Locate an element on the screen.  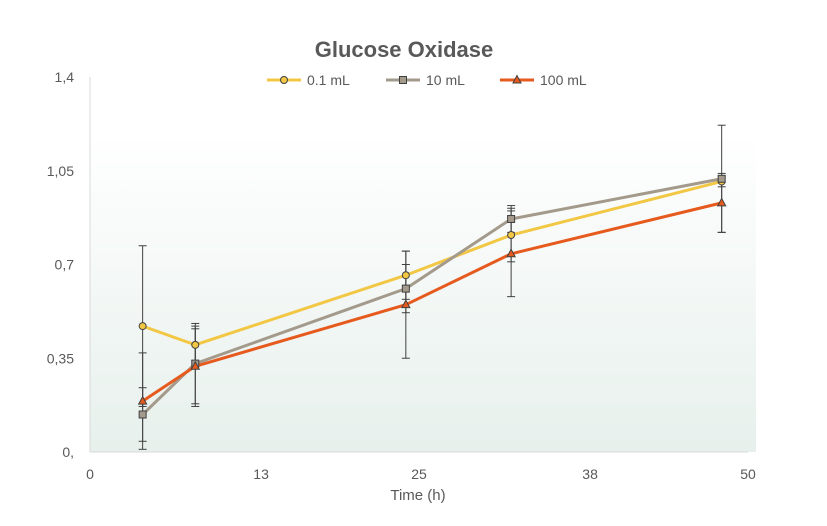
x-tick-label: 25 is located at coordinates (419, 474).